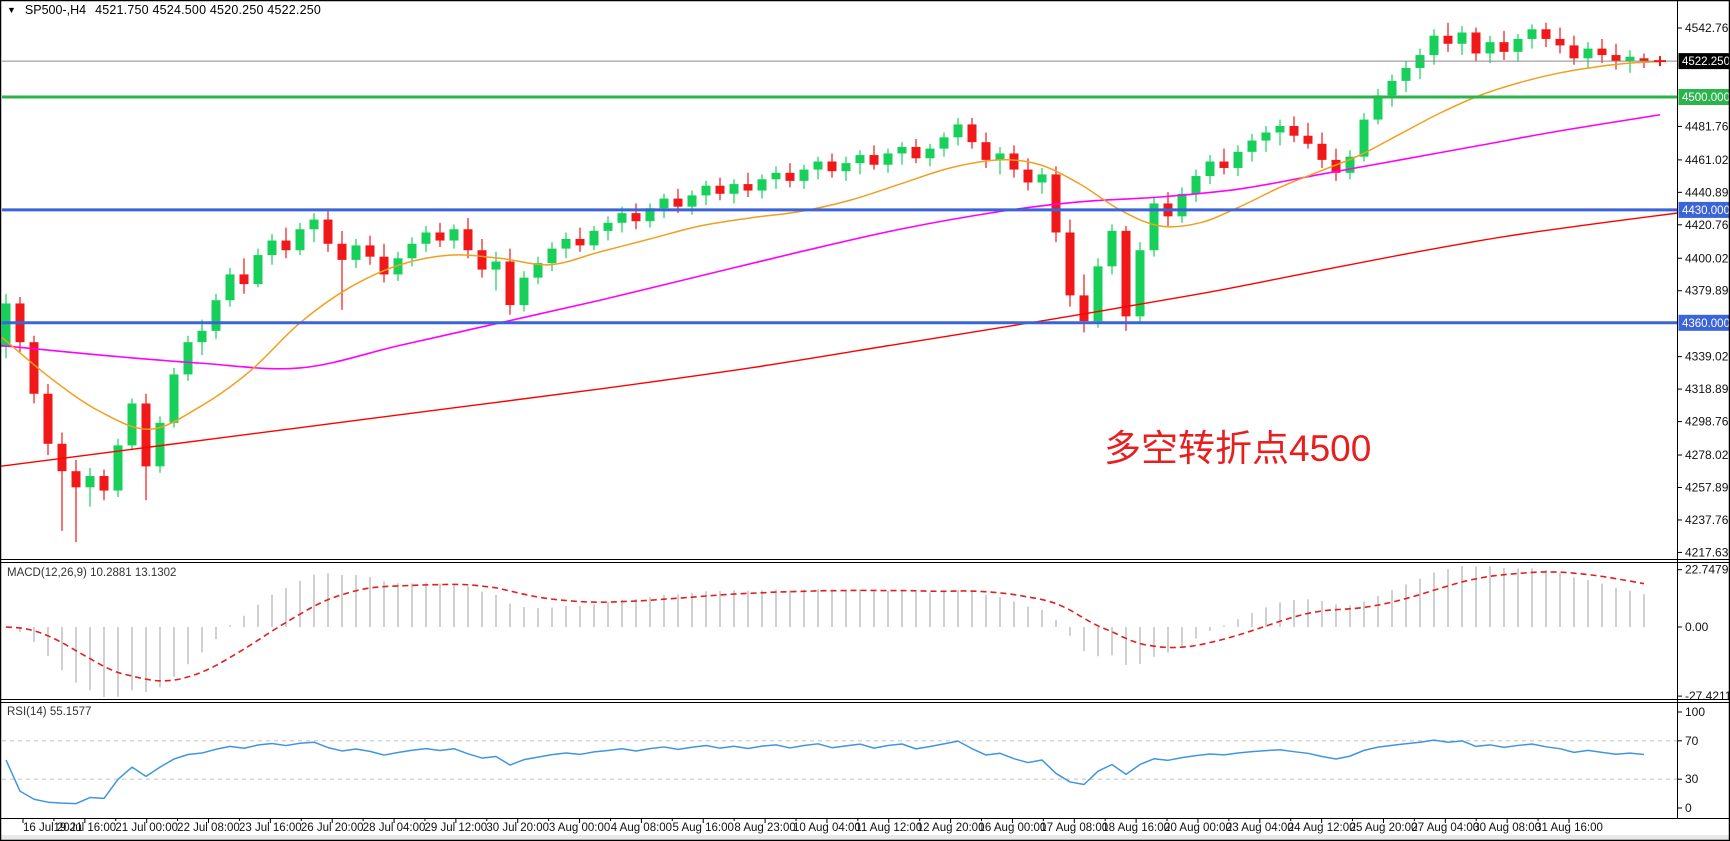  I want to click on price-axis-label: 4257.890, so click(1707, 488).